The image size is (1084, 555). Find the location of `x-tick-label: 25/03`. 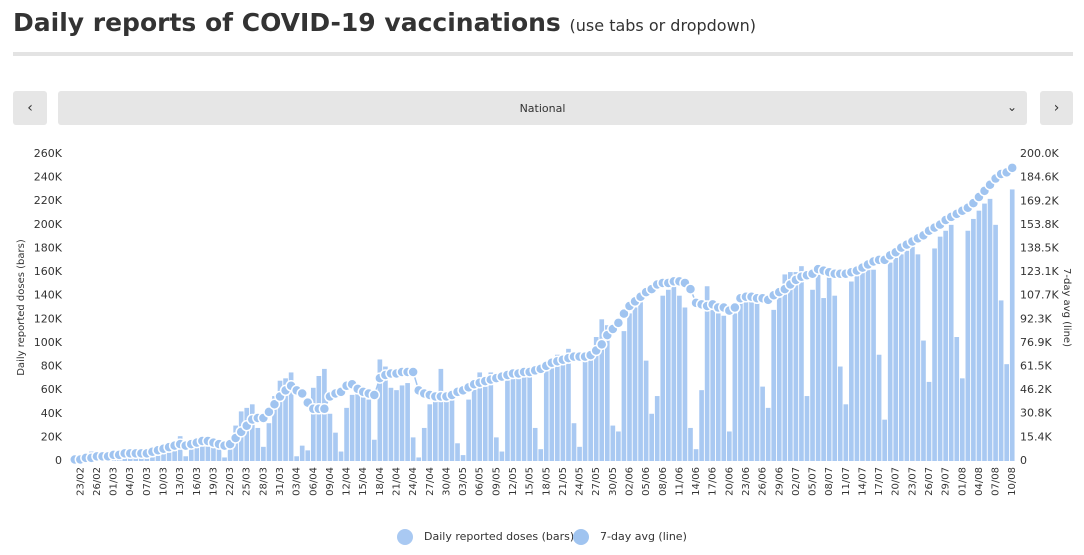

x-tick-label: 25/03 is located at coordinates (247, 481).